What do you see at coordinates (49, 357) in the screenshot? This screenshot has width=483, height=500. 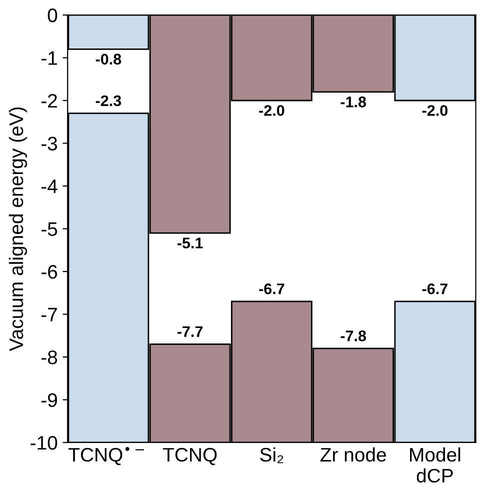 I see `y-tick-label: -8` at bounding box center [49, 357].